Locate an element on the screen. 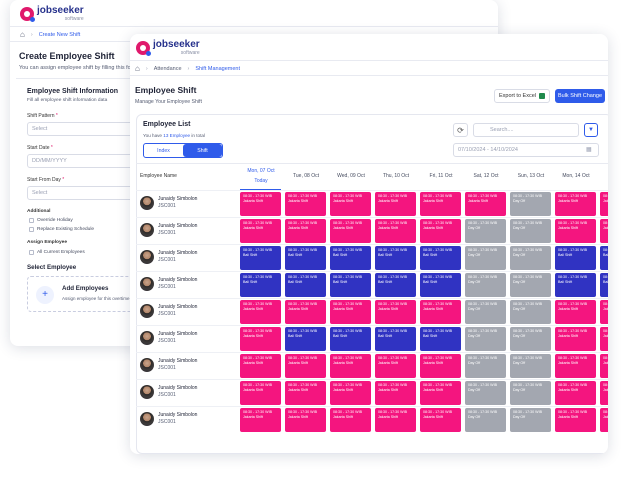  start-date-input: DD/MM/YYYY is located at coordinates (83, 161).